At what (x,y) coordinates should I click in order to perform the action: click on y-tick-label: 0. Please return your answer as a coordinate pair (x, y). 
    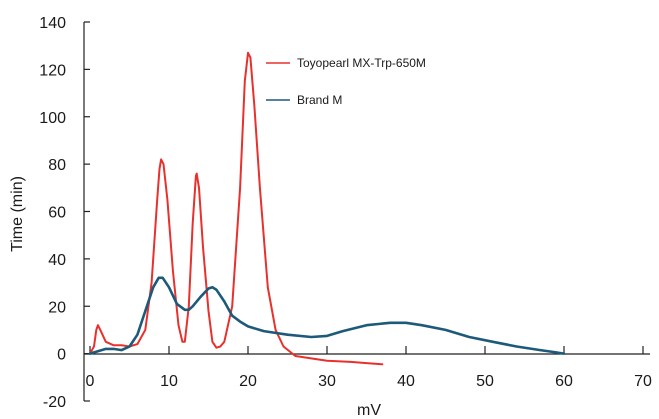
    Looking at the image, I should click on (61, 355).